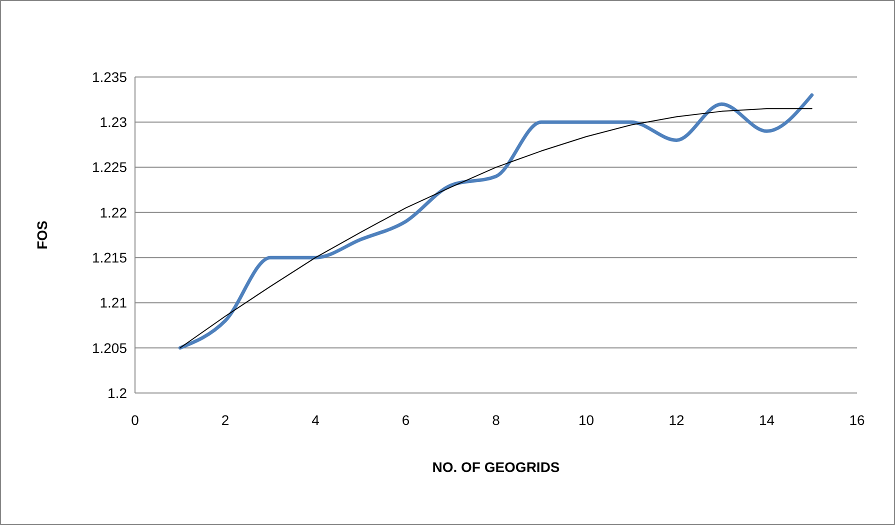 This screenshot has height=525, width=895. What do you see at coordinates (118, 392) in the screenshot?
I see `y-tick-label: 1.2` at bounding box center [118, 392].